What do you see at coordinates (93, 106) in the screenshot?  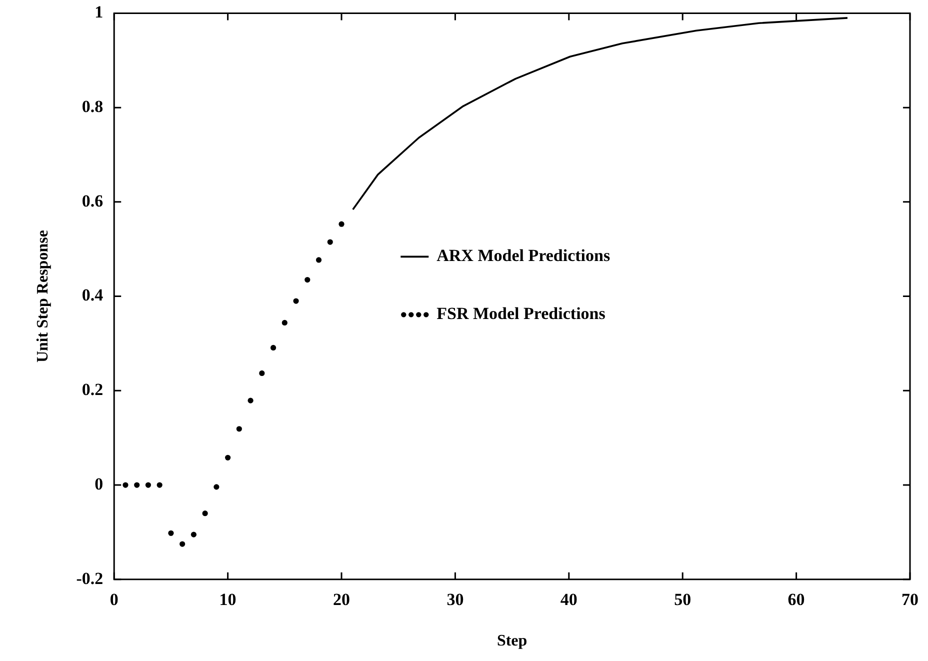 I see `y-tick-label: 0.8` at bounding box center [93, 106].